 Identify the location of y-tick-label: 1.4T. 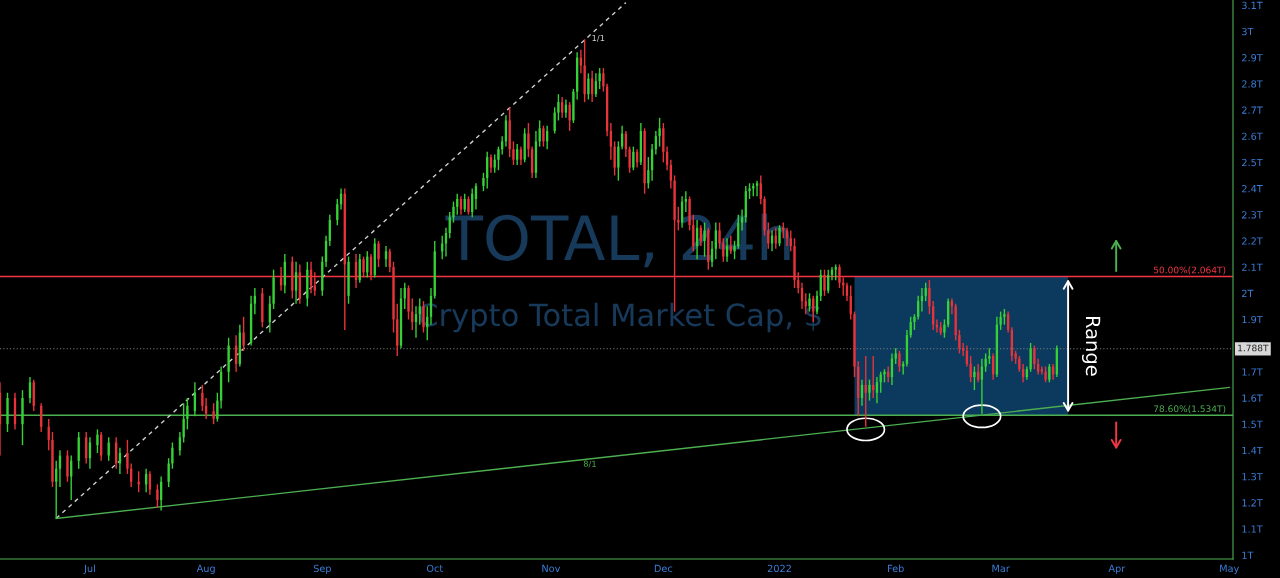
(1252, 450).